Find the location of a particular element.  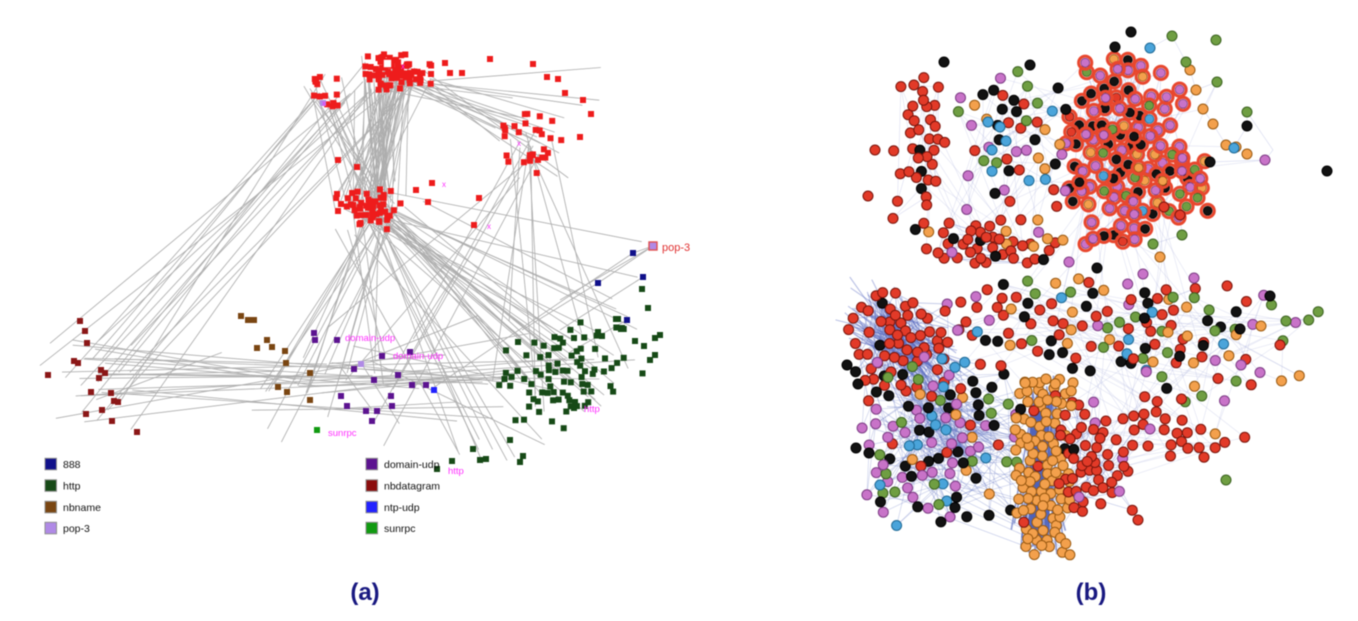

svg-text: 888 is located at coordinates (72, 465).